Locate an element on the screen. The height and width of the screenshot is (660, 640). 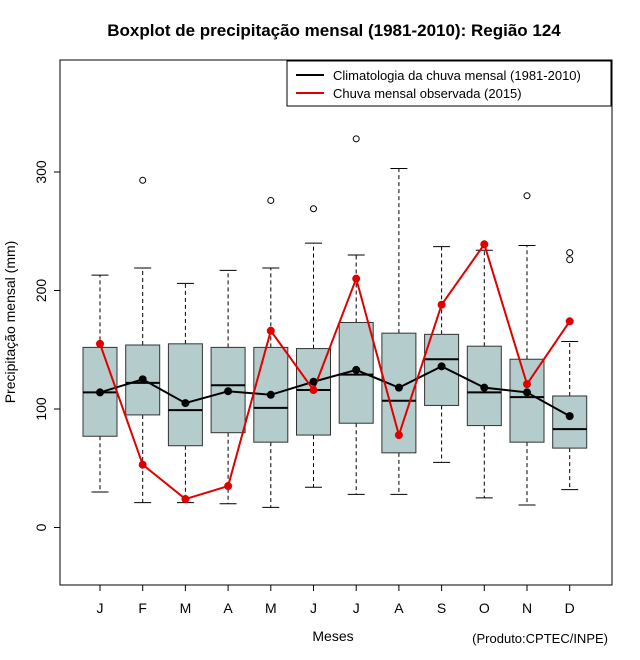
climatology-line is located at coordinates (335, 391).